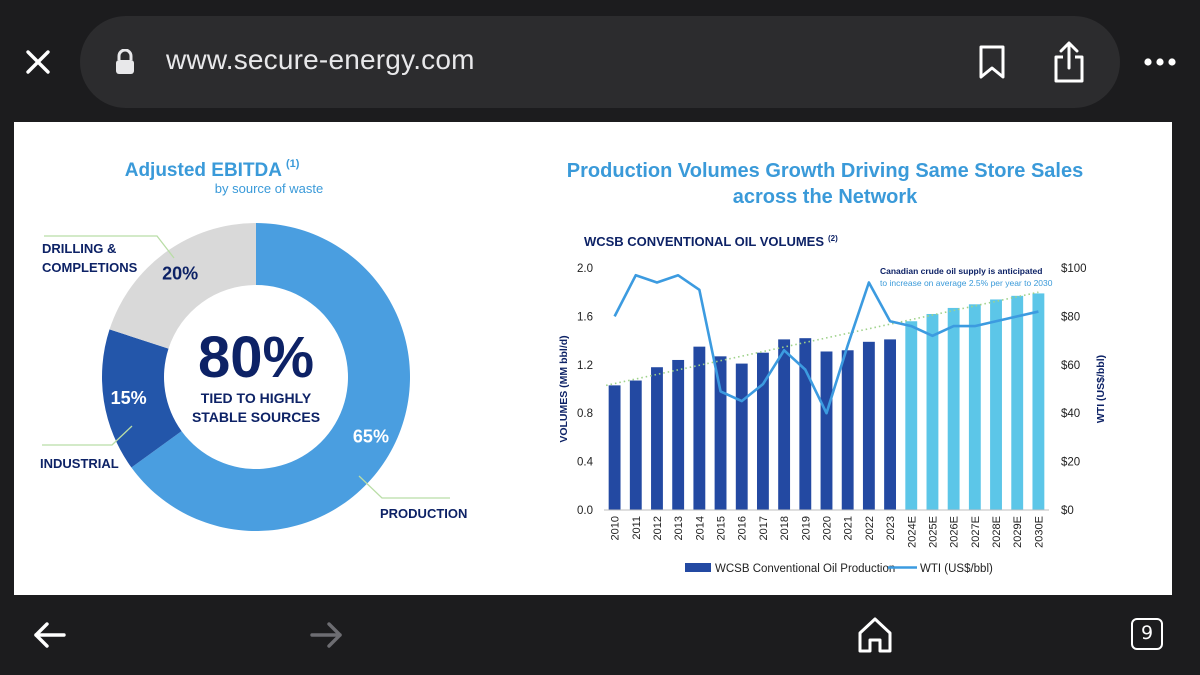 The image size is (1200, 675). What do you see at coordinates (822, 339) in the screenshot?
I see `trend-line` at bounding box center [822, 339].